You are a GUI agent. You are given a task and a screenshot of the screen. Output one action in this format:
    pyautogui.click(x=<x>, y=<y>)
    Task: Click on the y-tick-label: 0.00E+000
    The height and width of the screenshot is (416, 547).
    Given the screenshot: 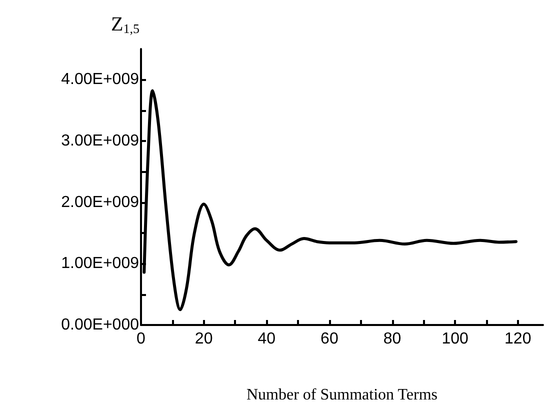 What is the action you would take?
    pyautogui.click(x=100, y=325)
    